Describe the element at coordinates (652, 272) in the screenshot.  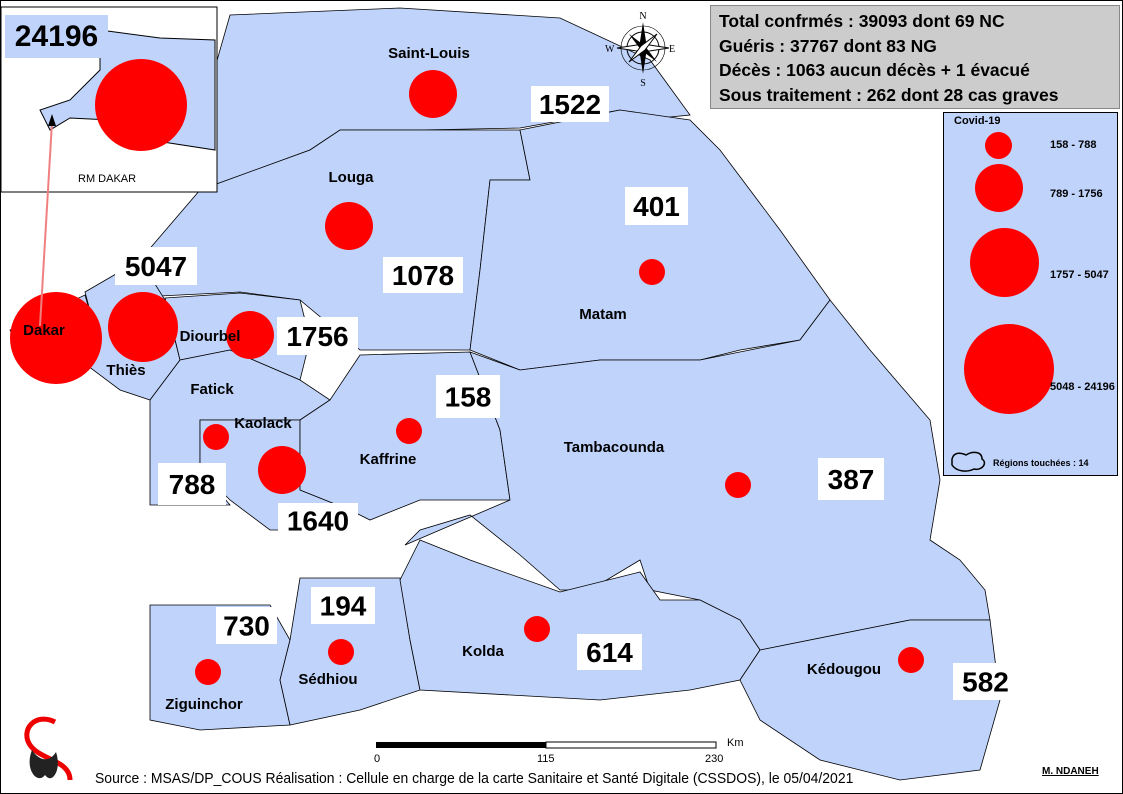
I see `bubble-matam` at that location.